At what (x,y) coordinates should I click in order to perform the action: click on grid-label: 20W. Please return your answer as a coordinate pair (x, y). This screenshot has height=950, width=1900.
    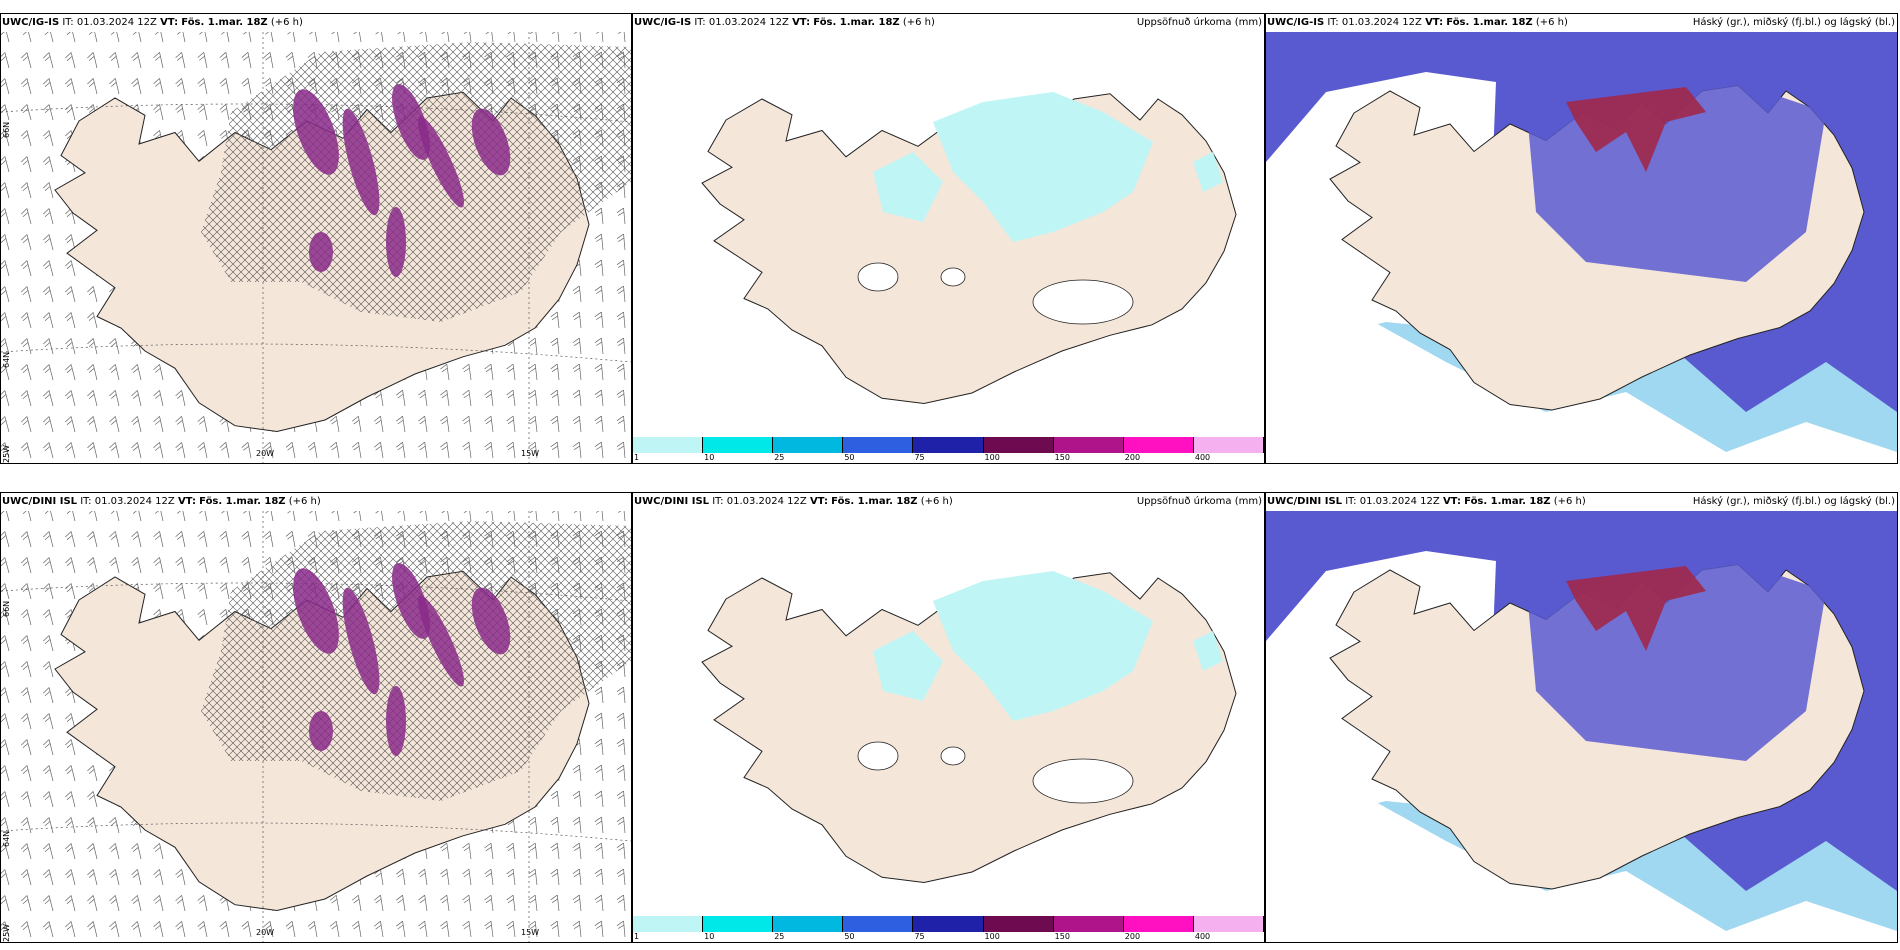
    Looking at the image, I should click on (265, 932).